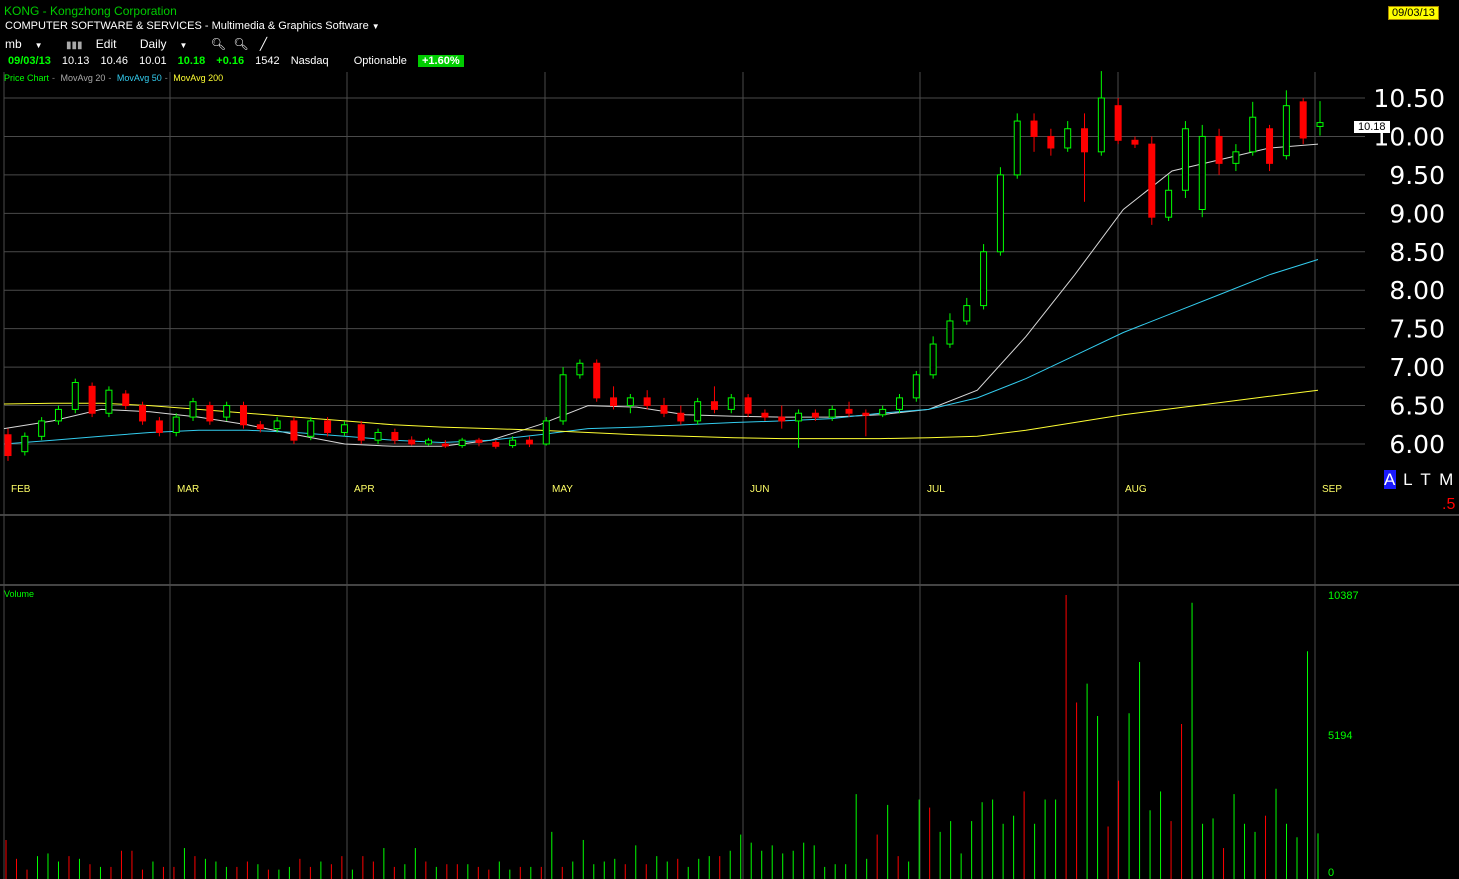  Describe the element at coordinates (218, 44) in the screenshot. I see `zoom-in-icon: 🔍︎` at that location.